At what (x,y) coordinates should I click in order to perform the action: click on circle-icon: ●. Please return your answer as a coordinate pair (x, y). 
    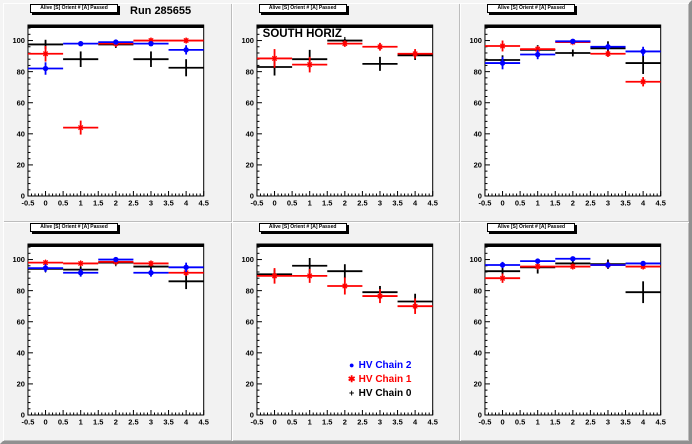
    Looking at the image, I should click on (351, 365).